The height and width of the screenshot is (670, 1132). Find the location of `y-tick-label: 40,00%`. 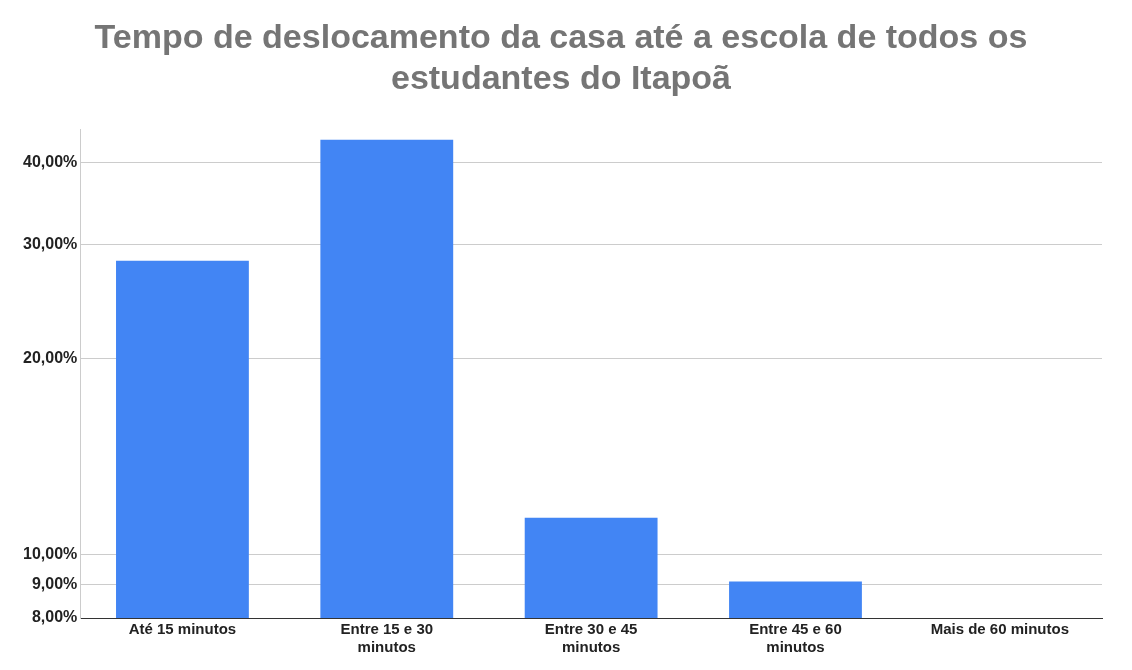

y-tick-label: 40,00% is located at coordinates (50, 162).